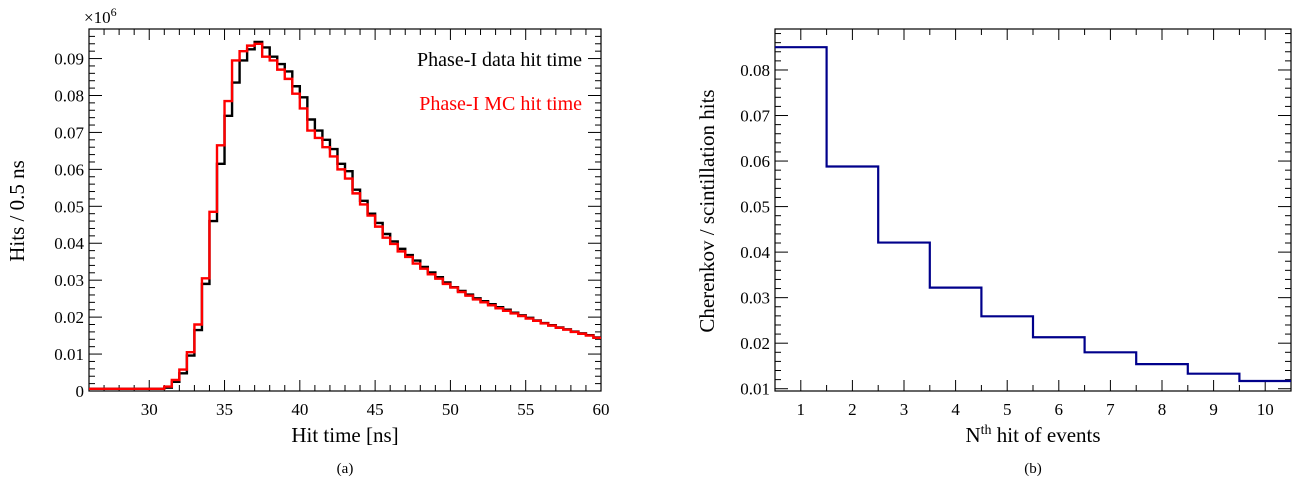 Image resolution: width=1304 pixels, height=488 pixels. I want to click on plot-b-x-label-rest: hit of events, so click(1046, 435).